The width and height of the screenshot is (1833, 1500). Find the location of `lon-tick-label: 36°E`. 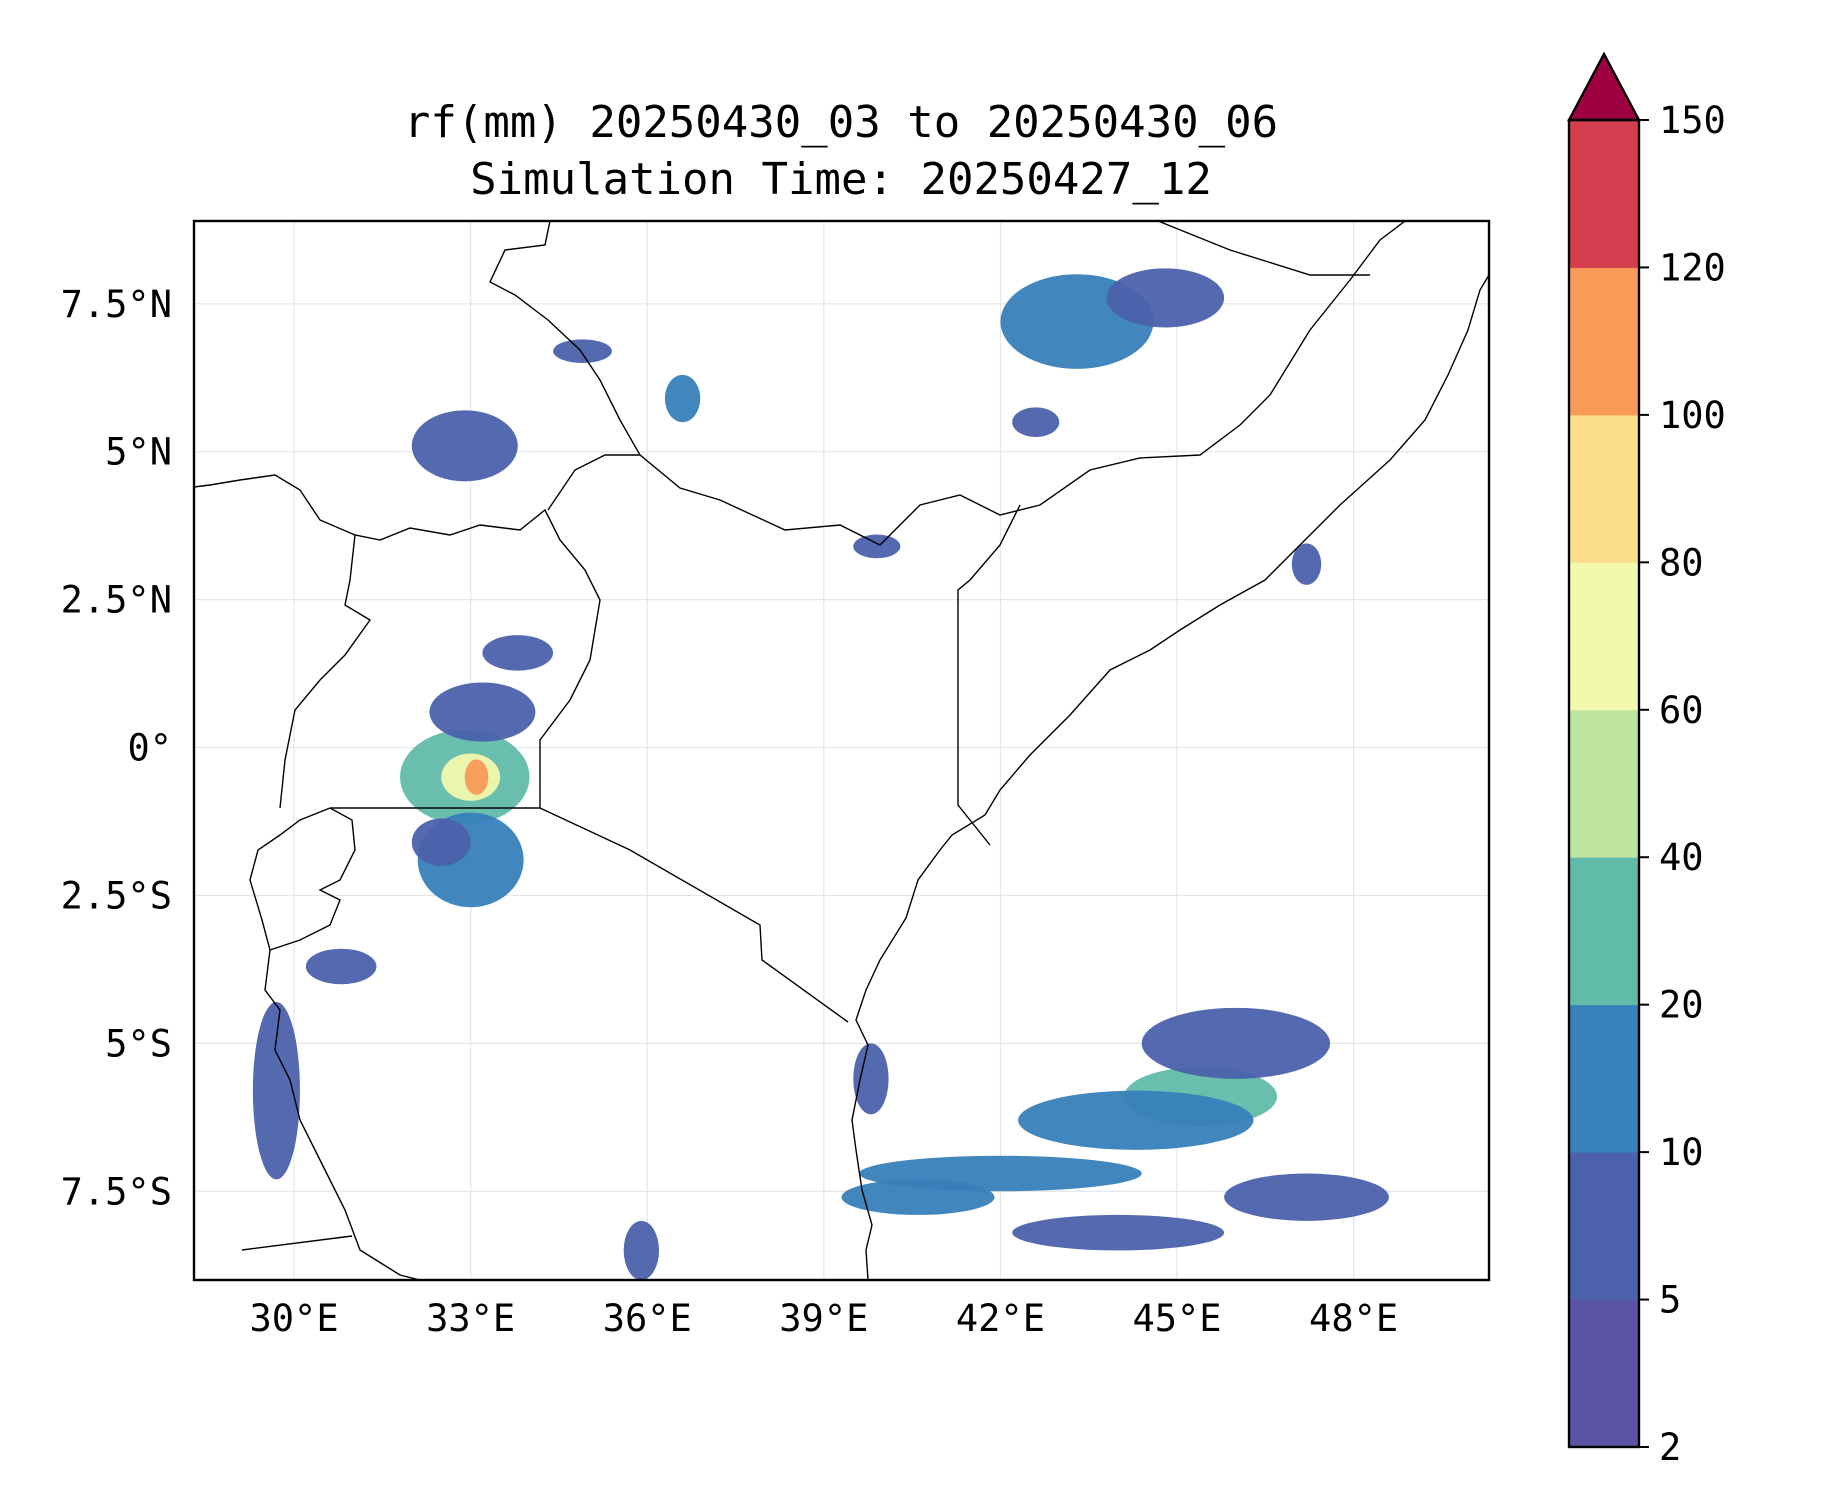

lon-tick-label: 36°E is located at coordinates (647, 1318).